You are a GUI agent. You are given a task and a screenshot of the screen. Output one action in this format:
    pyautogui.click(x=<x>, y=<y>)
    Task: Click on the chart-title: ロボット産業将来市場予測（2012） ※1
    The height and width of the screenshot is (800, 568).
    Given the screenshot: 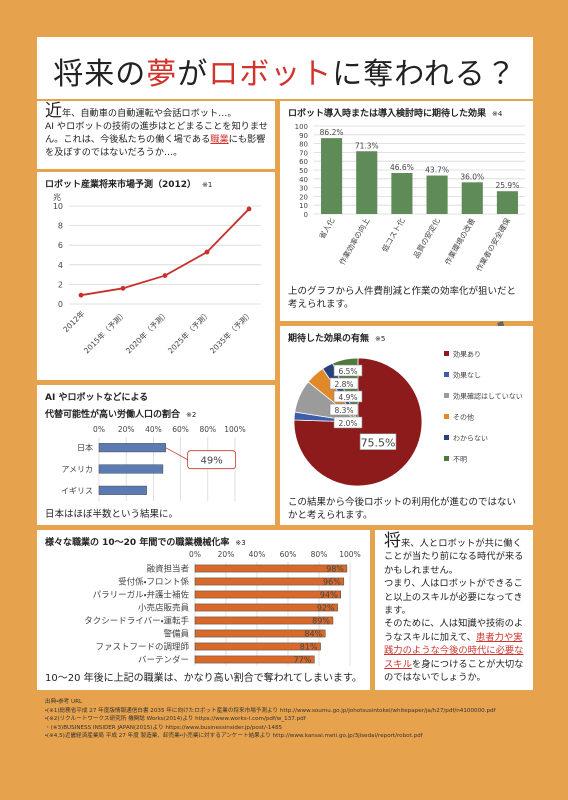 What is the action you would take?
    pyautogui.click(x=128, y=183)
    